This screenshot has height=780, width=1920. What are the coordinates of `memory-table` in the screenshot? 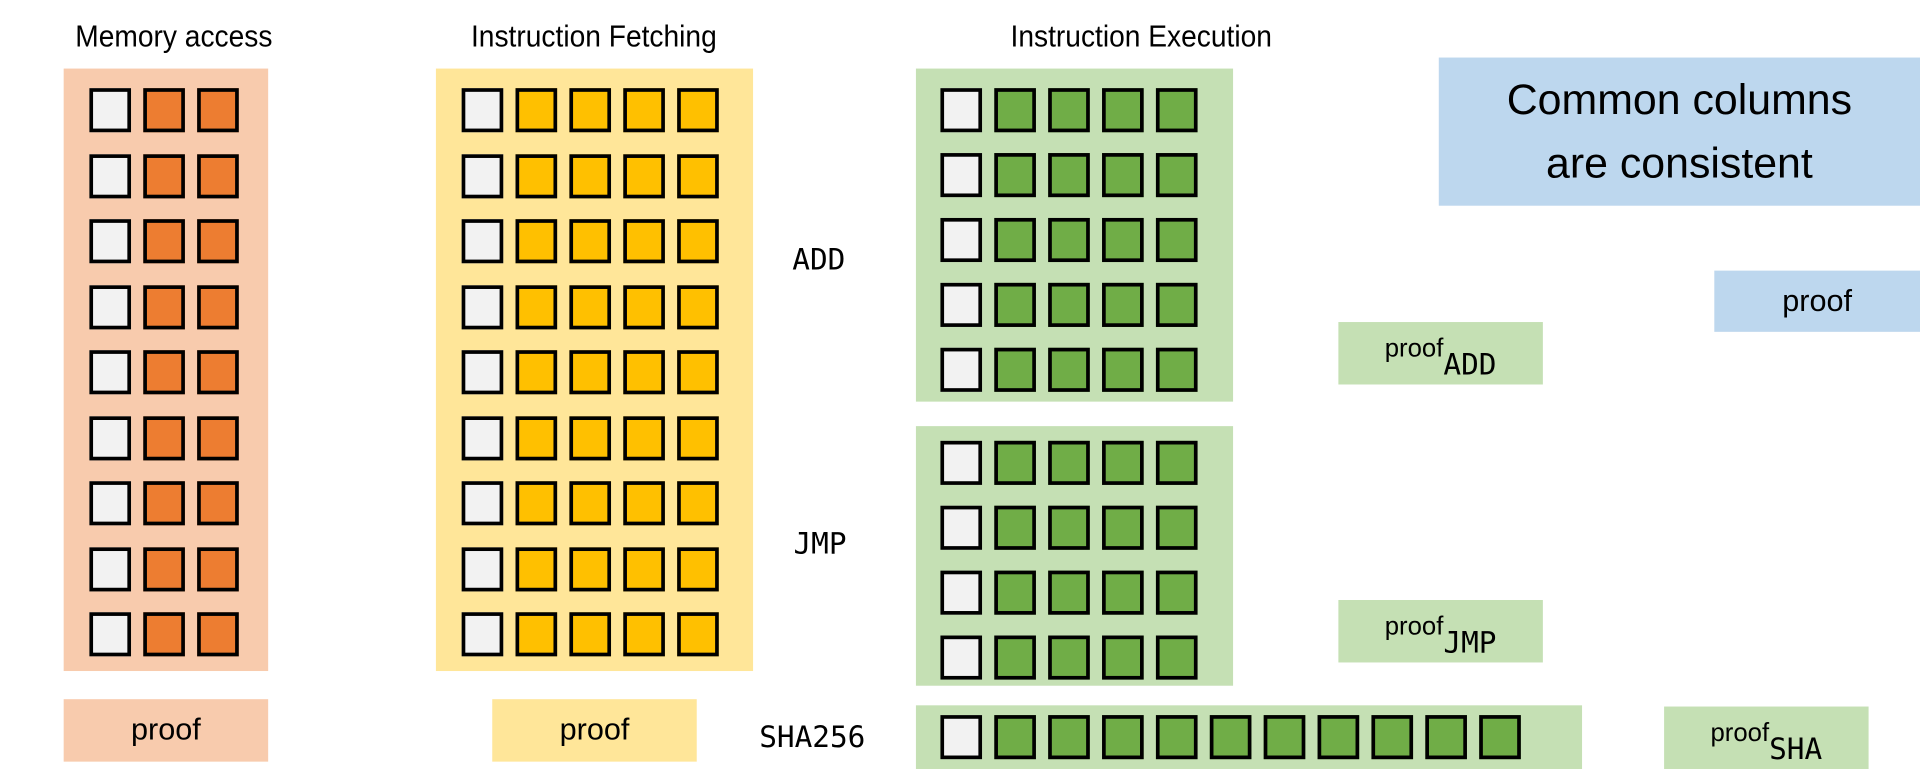 It's located at (166, 370).